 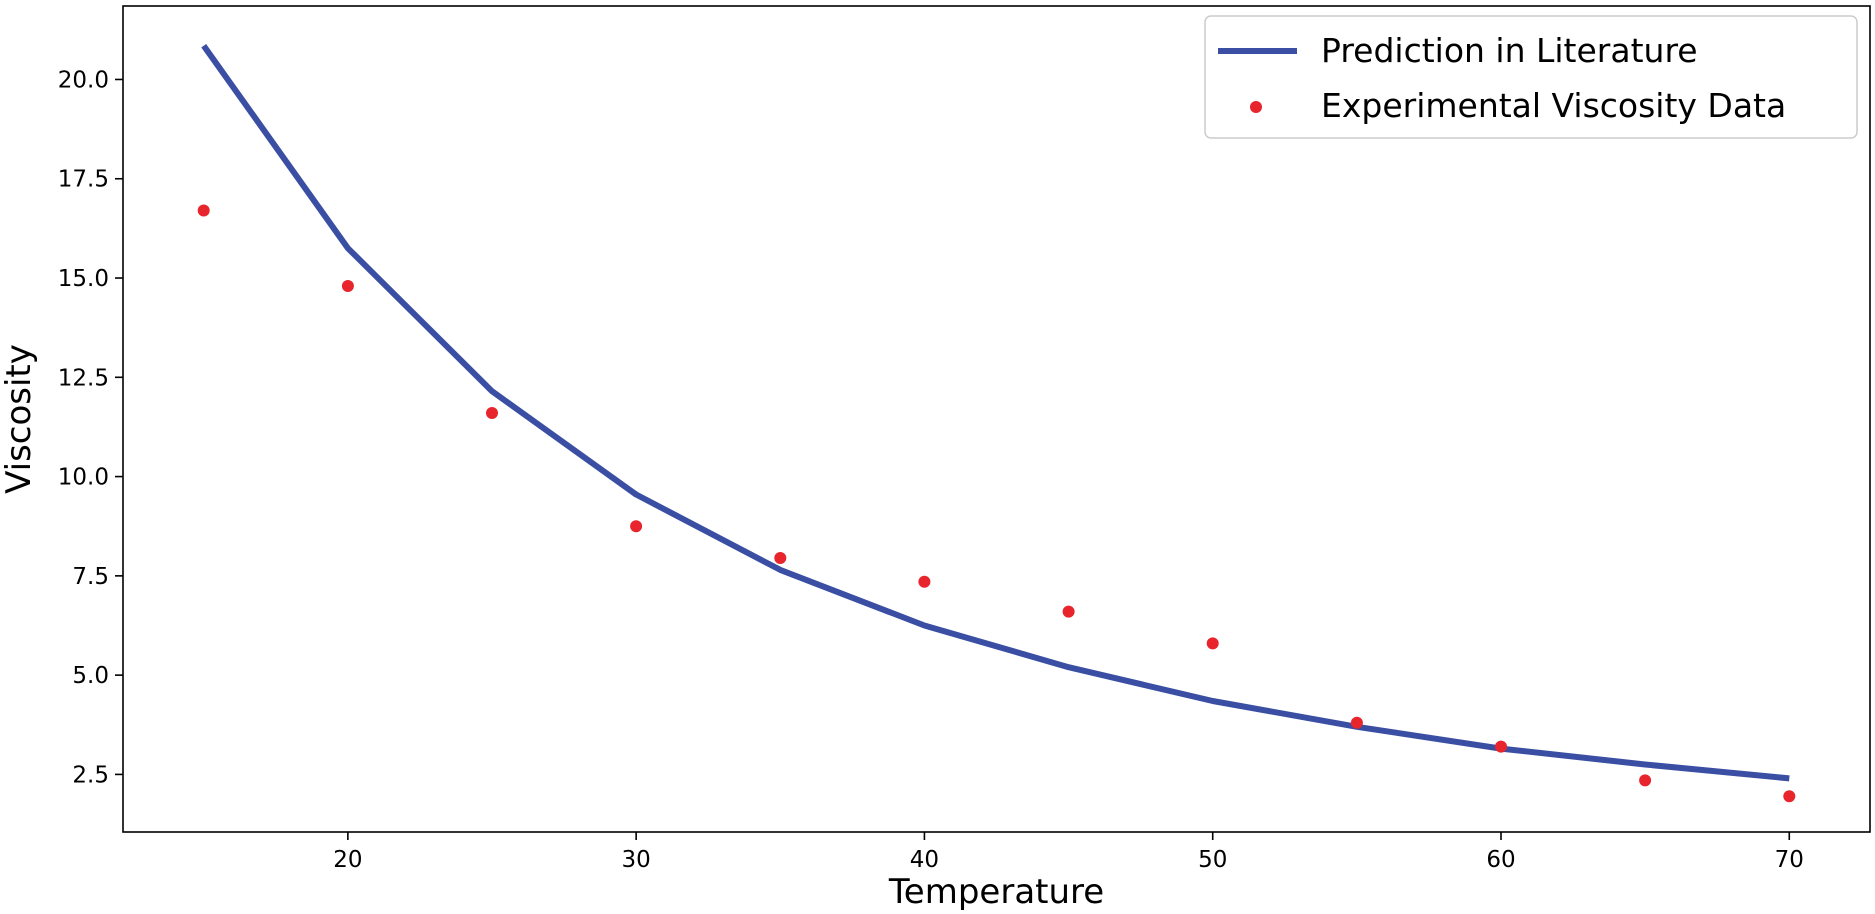 What do you see at coordinates (1553, 105) in the screenshot?
I see `legend-label-experimental: Experimental Viscosity Data` at bounding box center [1553, 105].